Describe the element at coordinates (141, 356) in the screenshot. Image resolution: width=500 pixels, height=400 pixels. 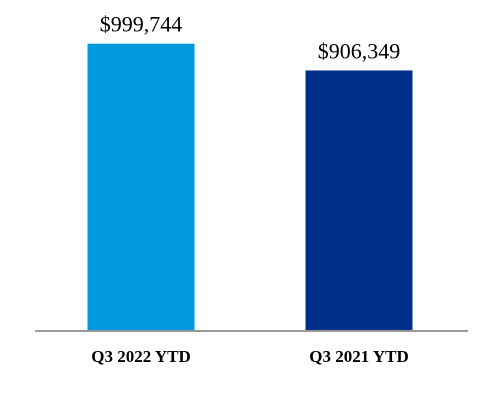
I see `category-label-1: Q3 2022 YTD` at that location.